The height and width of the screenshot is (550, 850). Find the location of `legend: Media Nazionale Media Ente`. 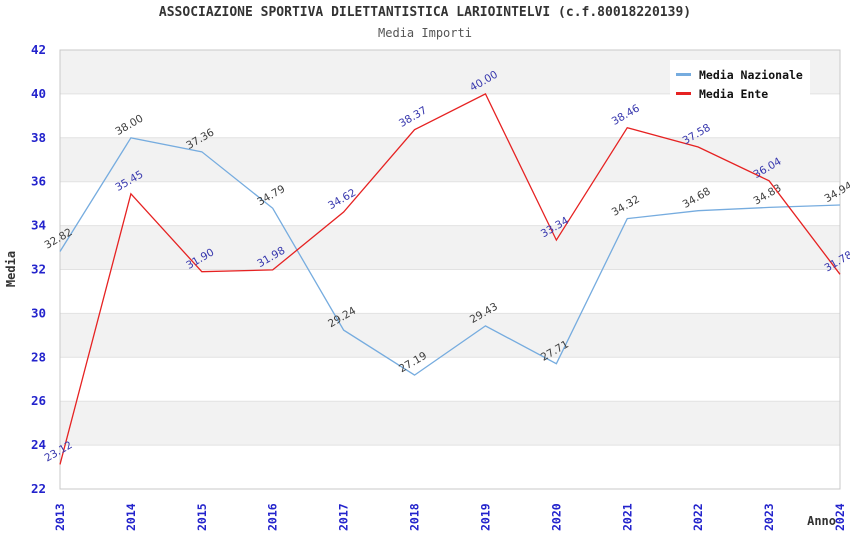

legend: Media Nazionale Media Ente is located at coordinates (740, 84).